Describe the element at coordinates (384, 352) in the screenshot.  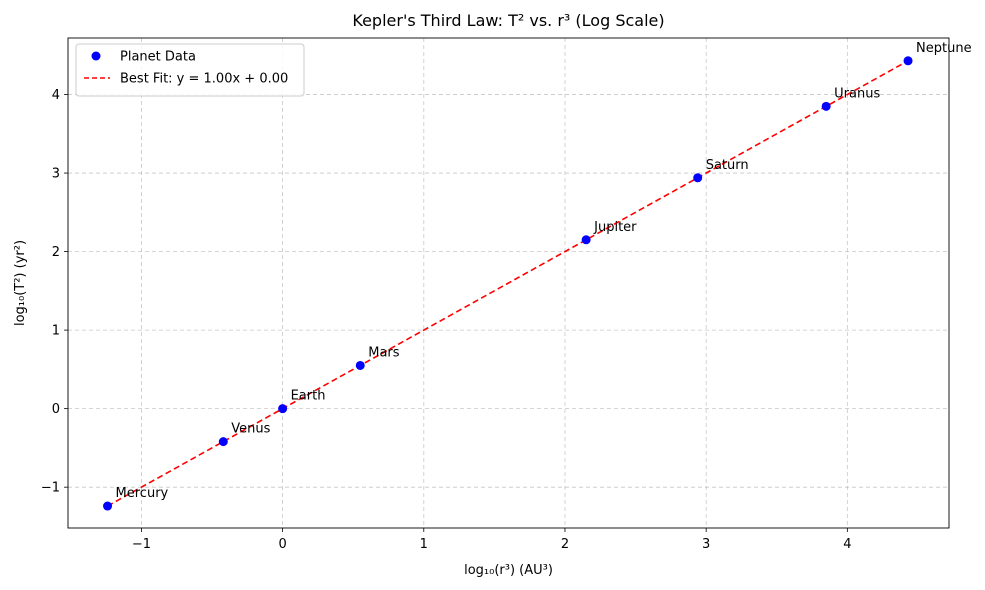
I see `point-label-mars: Mars` at that location.